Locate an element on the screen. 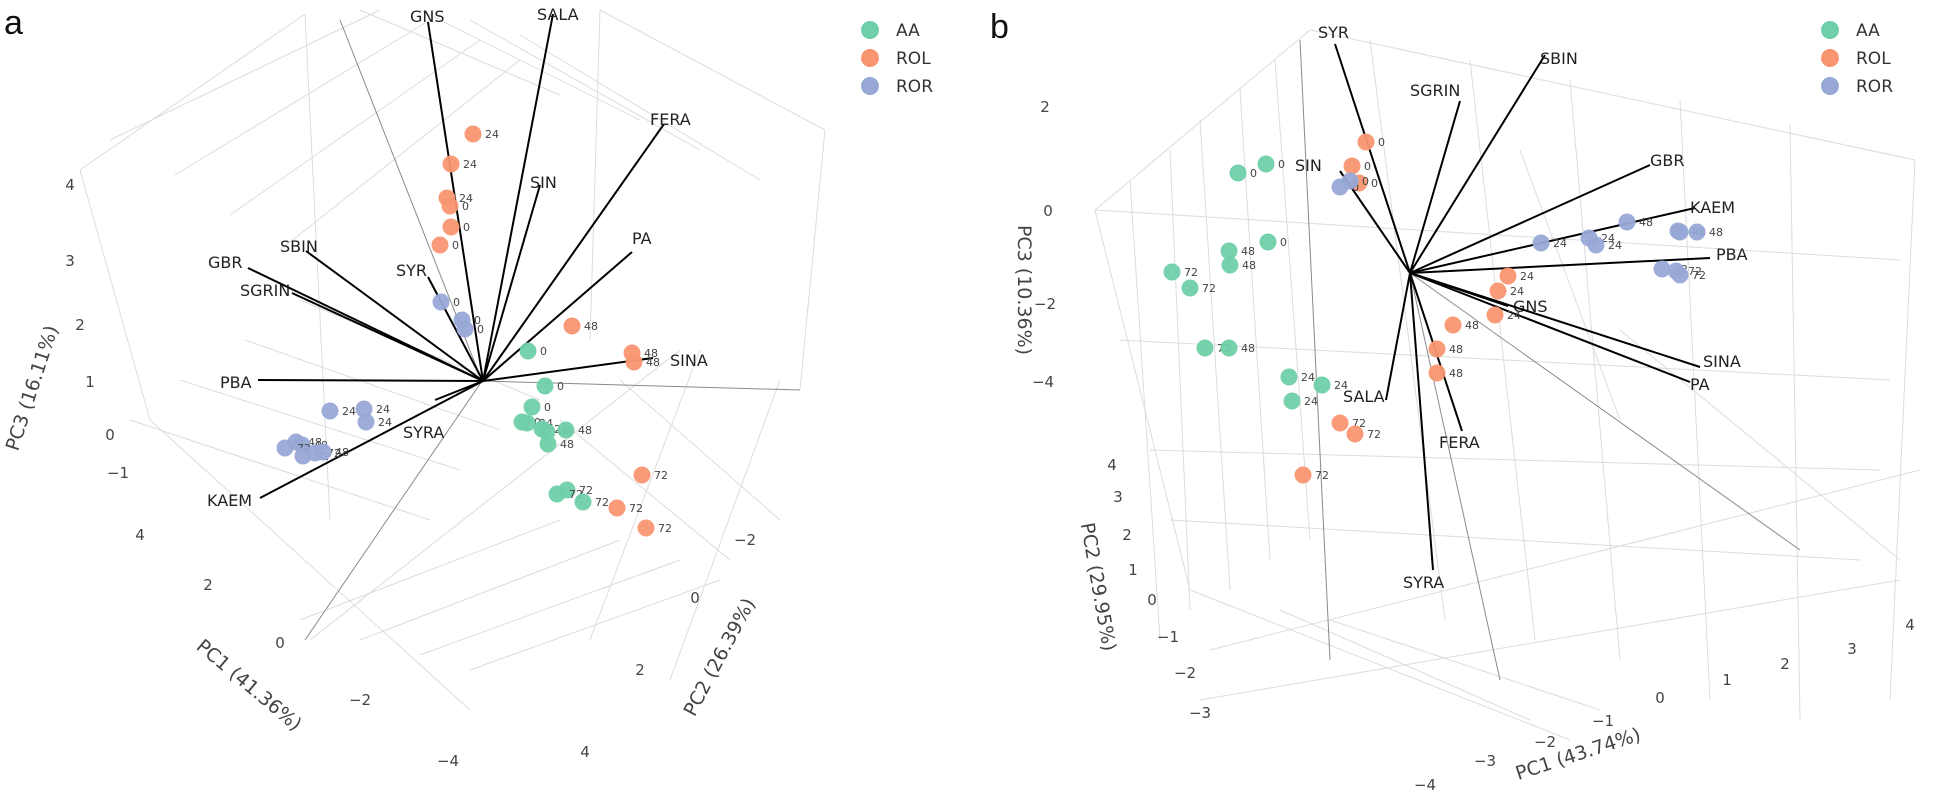 Image resolution: width=1949 pixels, height=808 pixels. loading-vector-fera is located at coordinates (573, 252).